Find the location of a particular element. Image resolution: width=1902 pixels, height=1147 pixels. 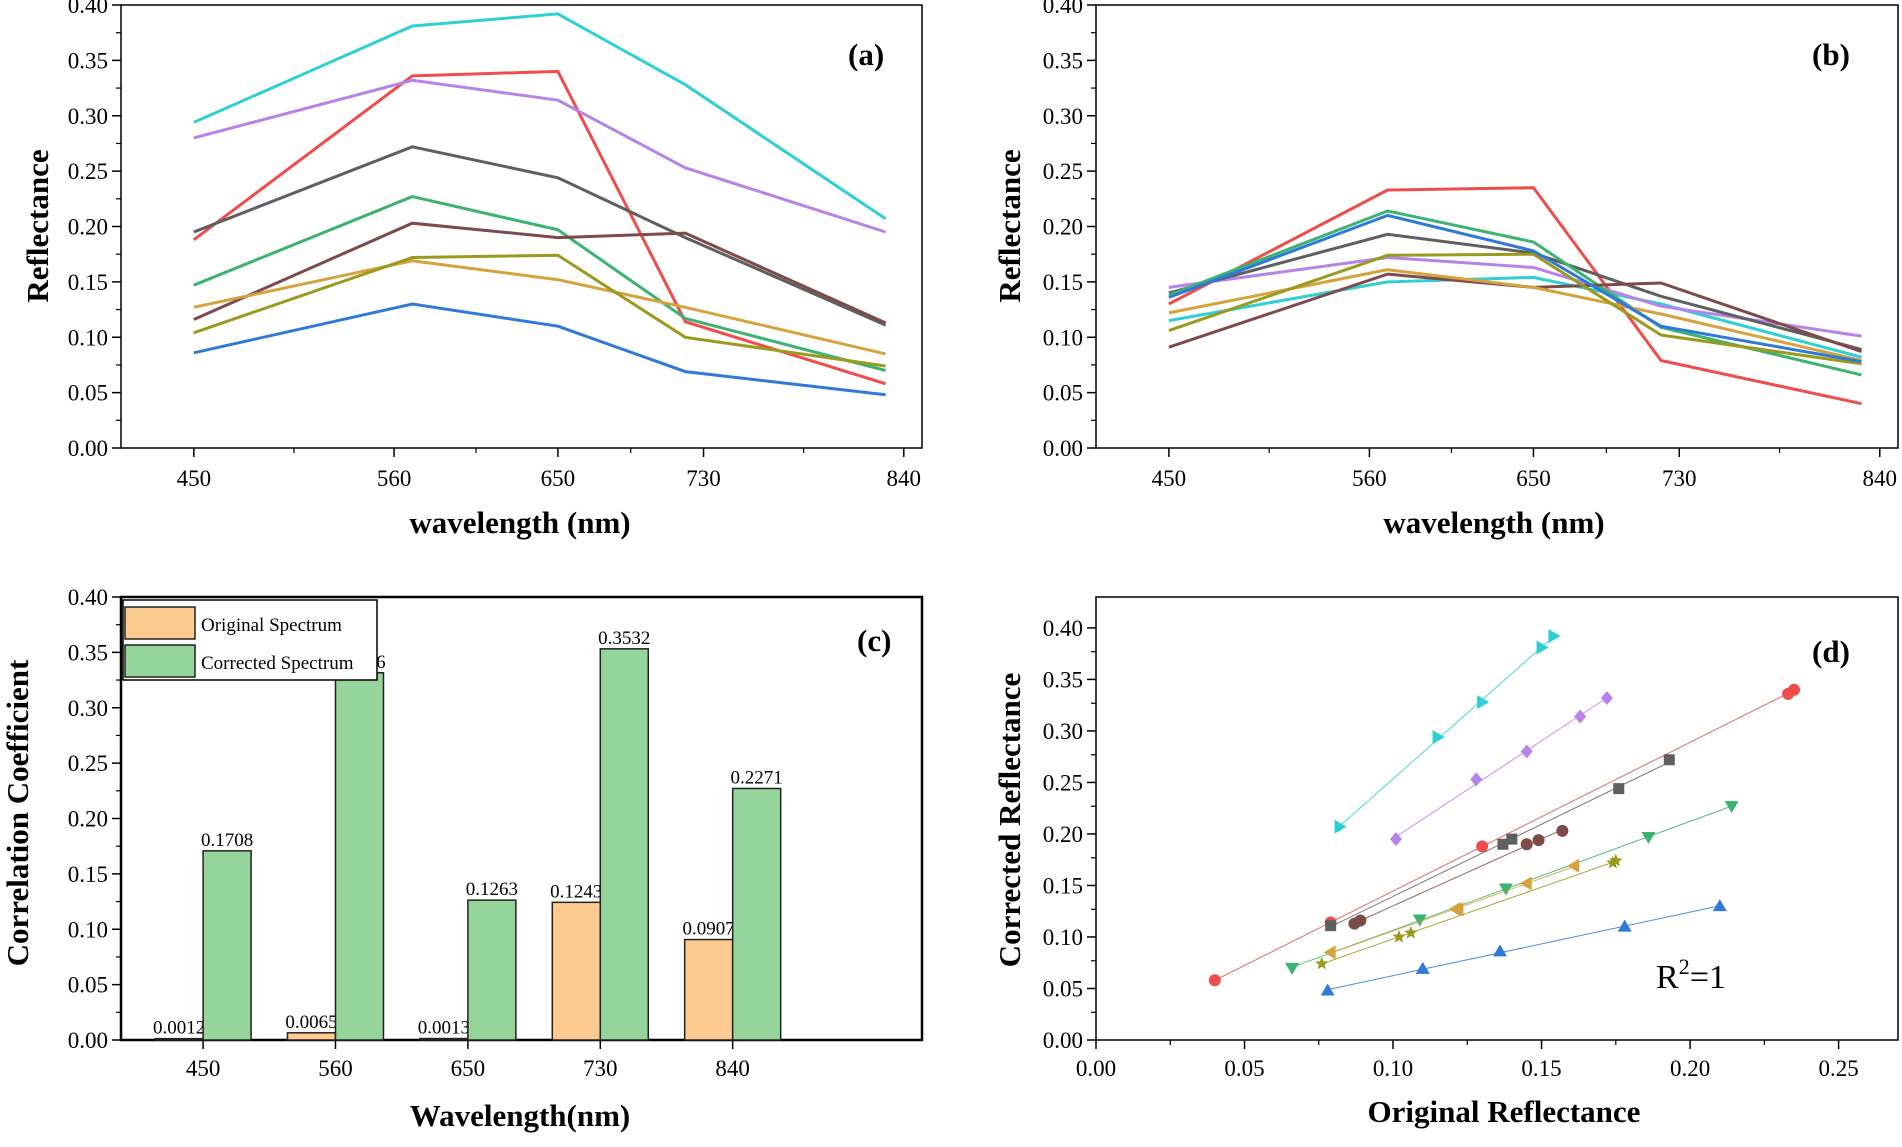

c-legend-label: Original Spectrum is located at coordinates (271, 625).